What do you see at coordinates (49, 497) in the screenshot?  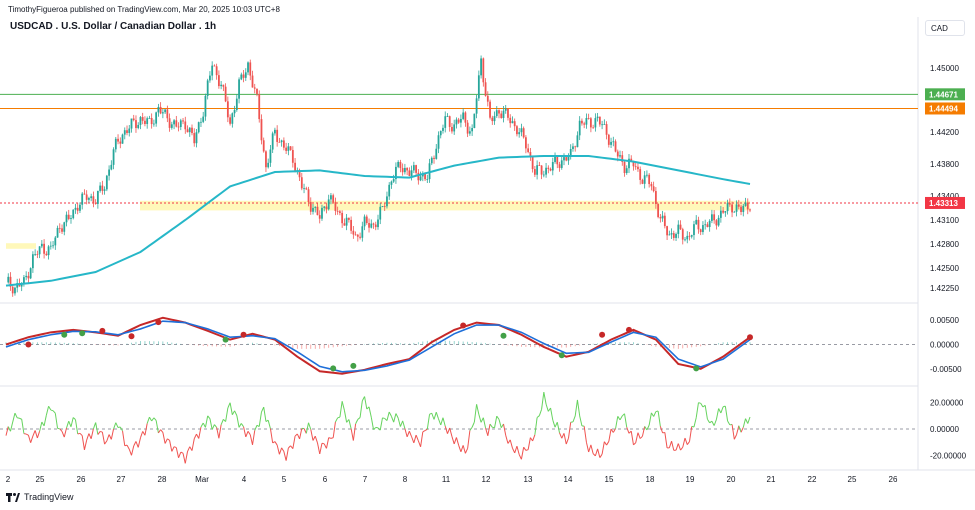 I see `tradingview-brand-text: TradingView` at bounding box center [49, 497].